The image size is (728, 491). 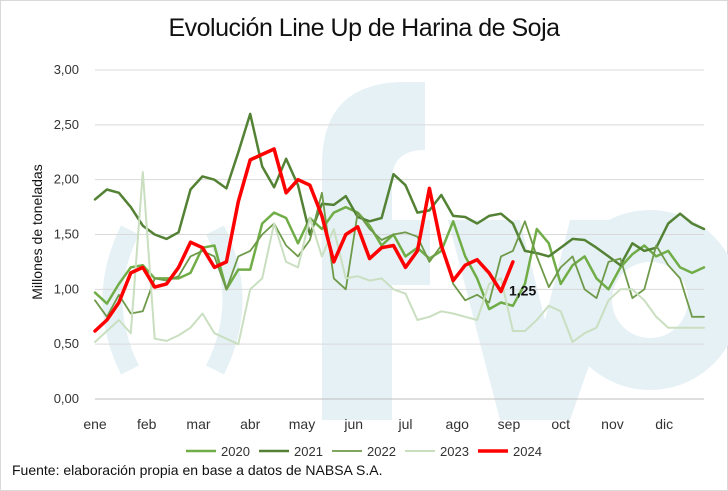 What do you see at coordinates (147, 424) in the screenshot?
I see `x-tick-label: feb` at bounding box center [147, 424].